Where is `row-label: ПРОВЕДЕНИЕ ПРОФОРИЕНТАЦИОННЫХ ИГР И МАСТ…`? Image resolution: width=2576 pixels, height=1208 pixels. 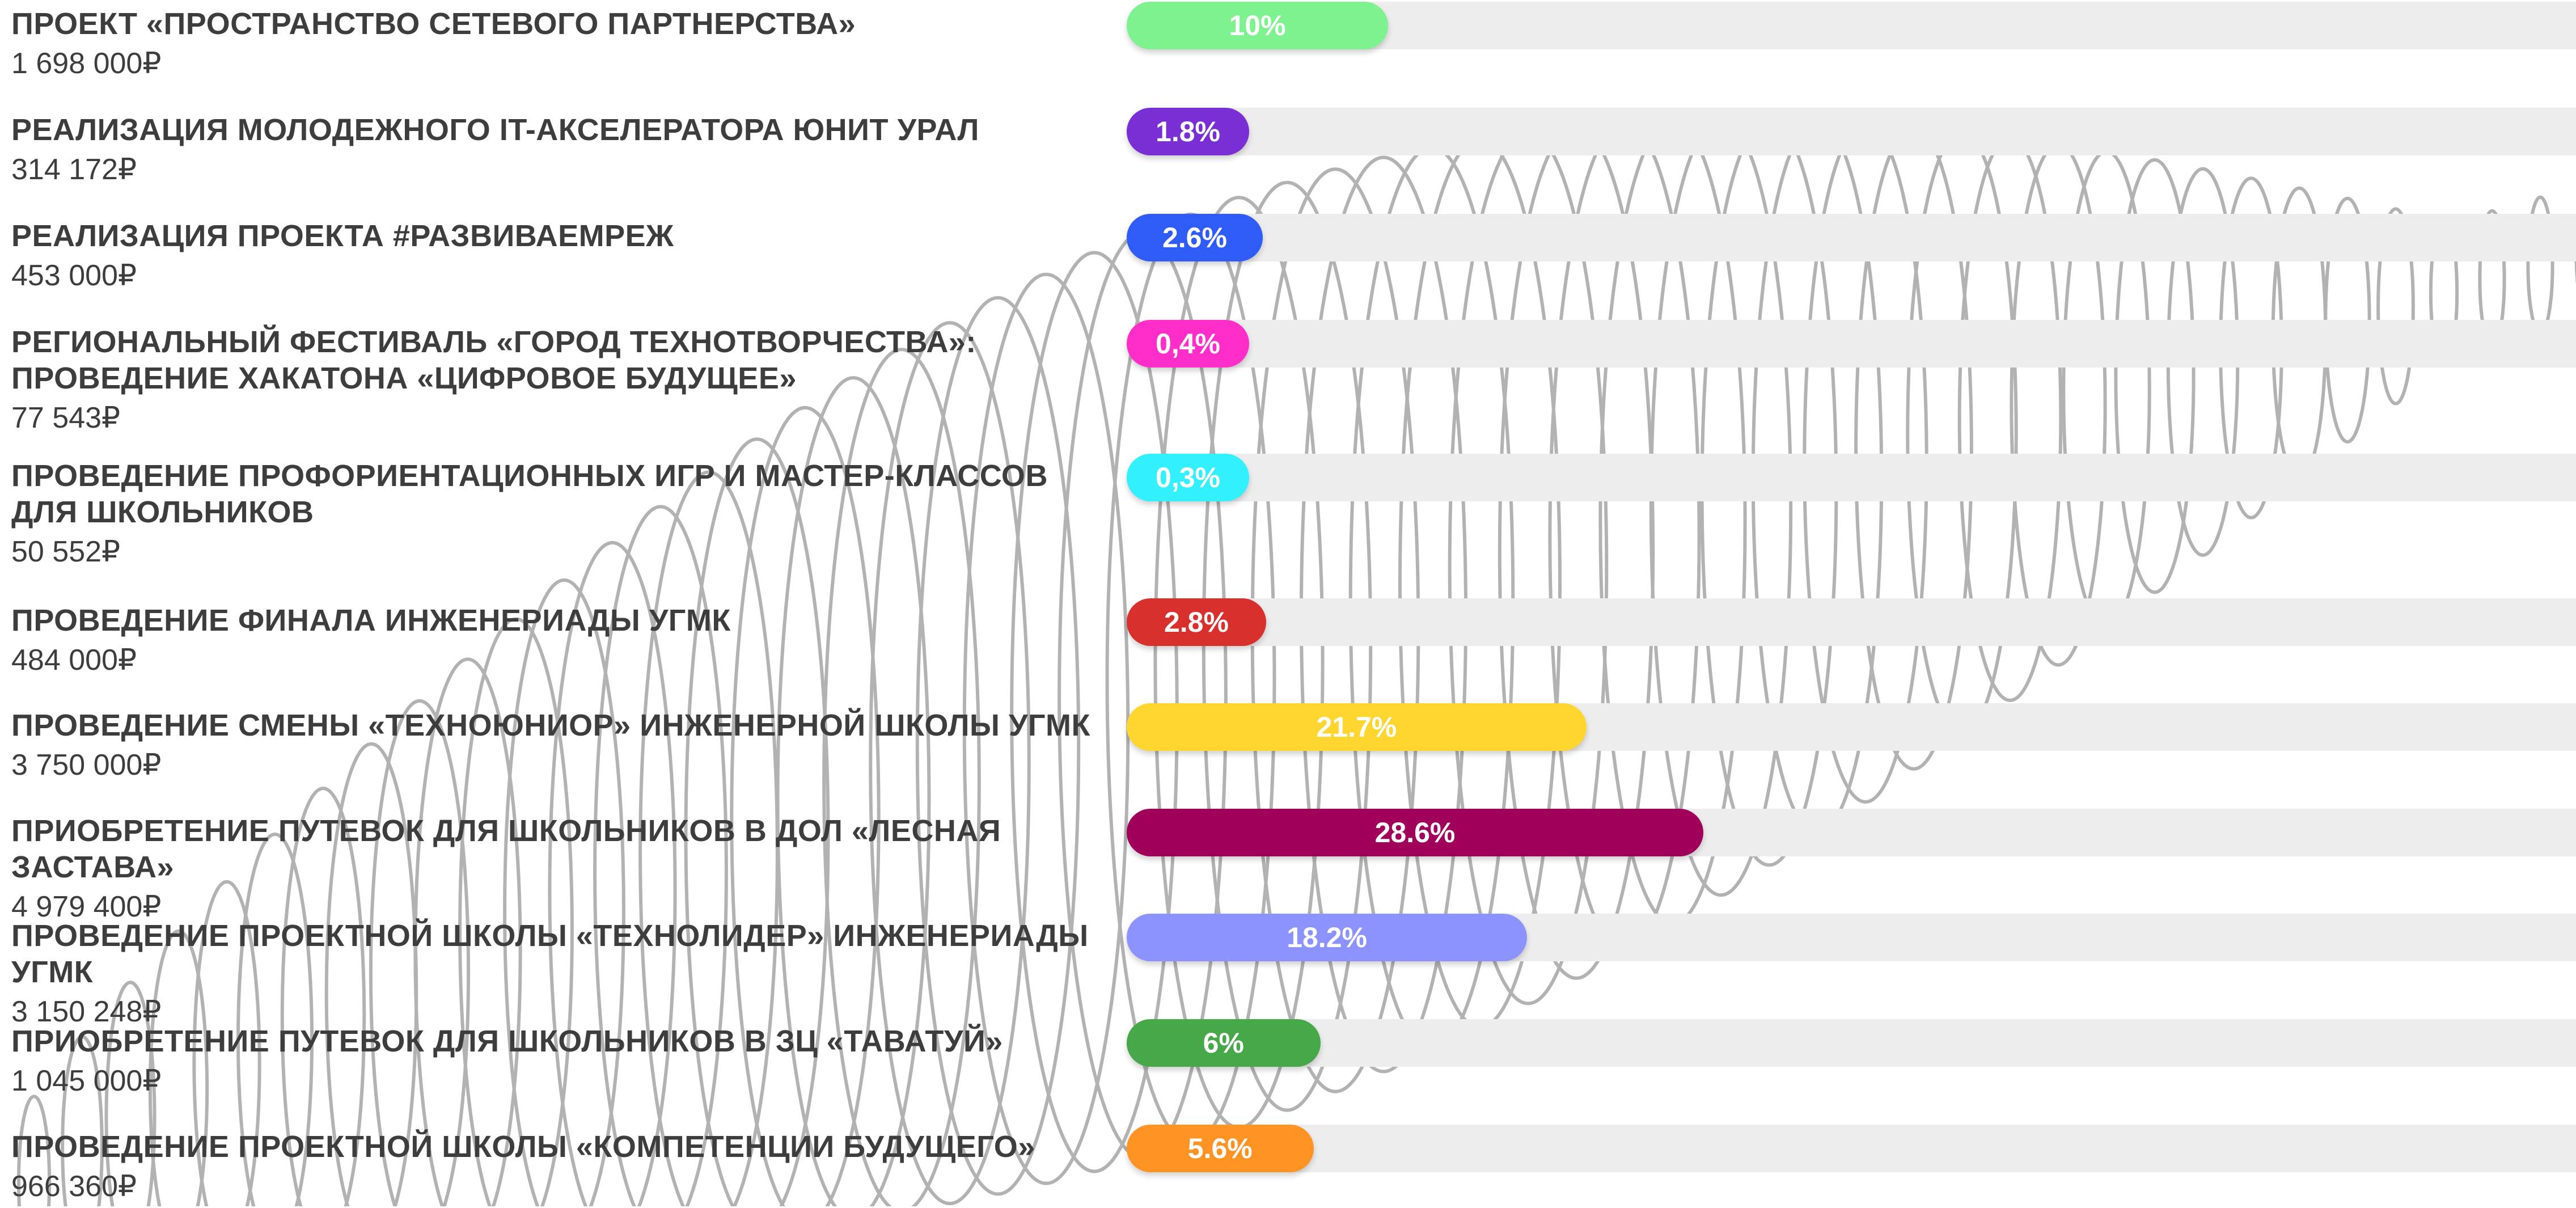
row-label: ПРОВЕДЕНИЕ ПРОФОРИЕНТАЦИОННЫХ ИГР И МАСТ… is located at coordinates (567, 515).